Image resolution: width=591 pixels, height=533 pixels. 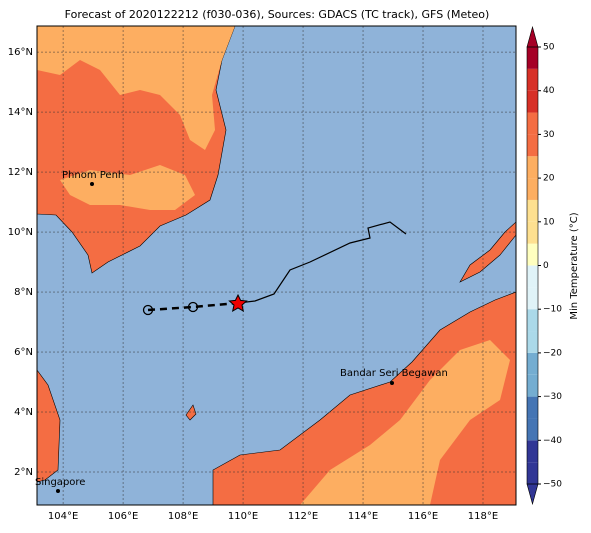 I want to click on y-tick-label: 14°N, so click(x=20, y=112).